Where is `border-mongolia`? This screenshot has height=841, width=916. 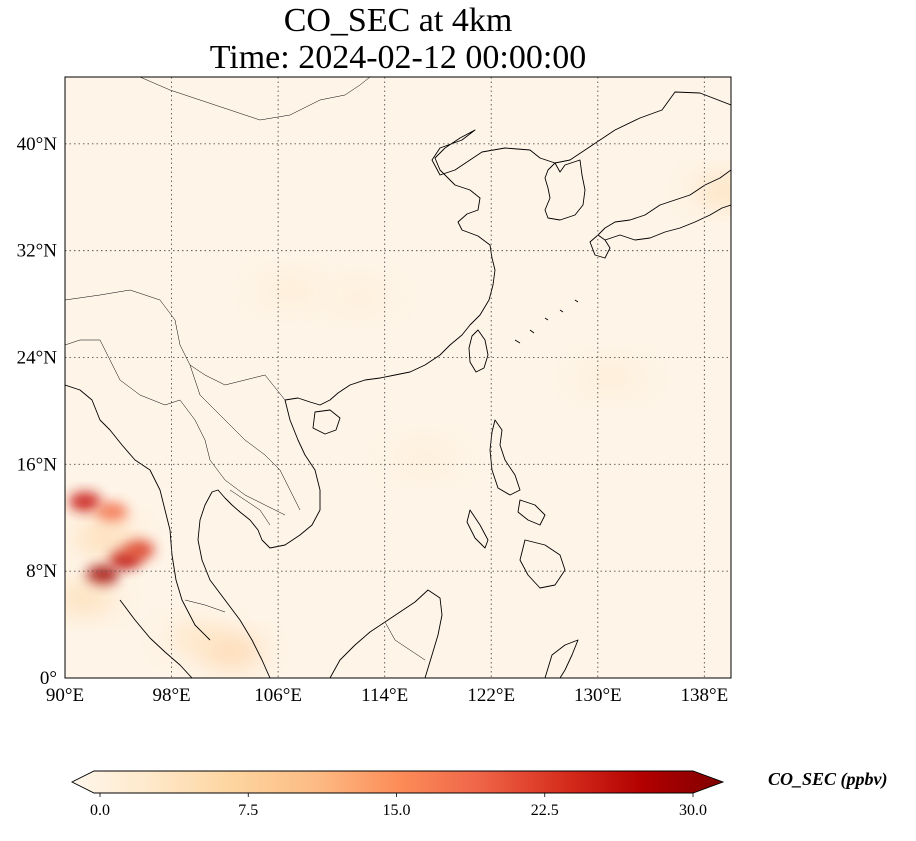 border-mongolia is located at coordinates (255, 99).